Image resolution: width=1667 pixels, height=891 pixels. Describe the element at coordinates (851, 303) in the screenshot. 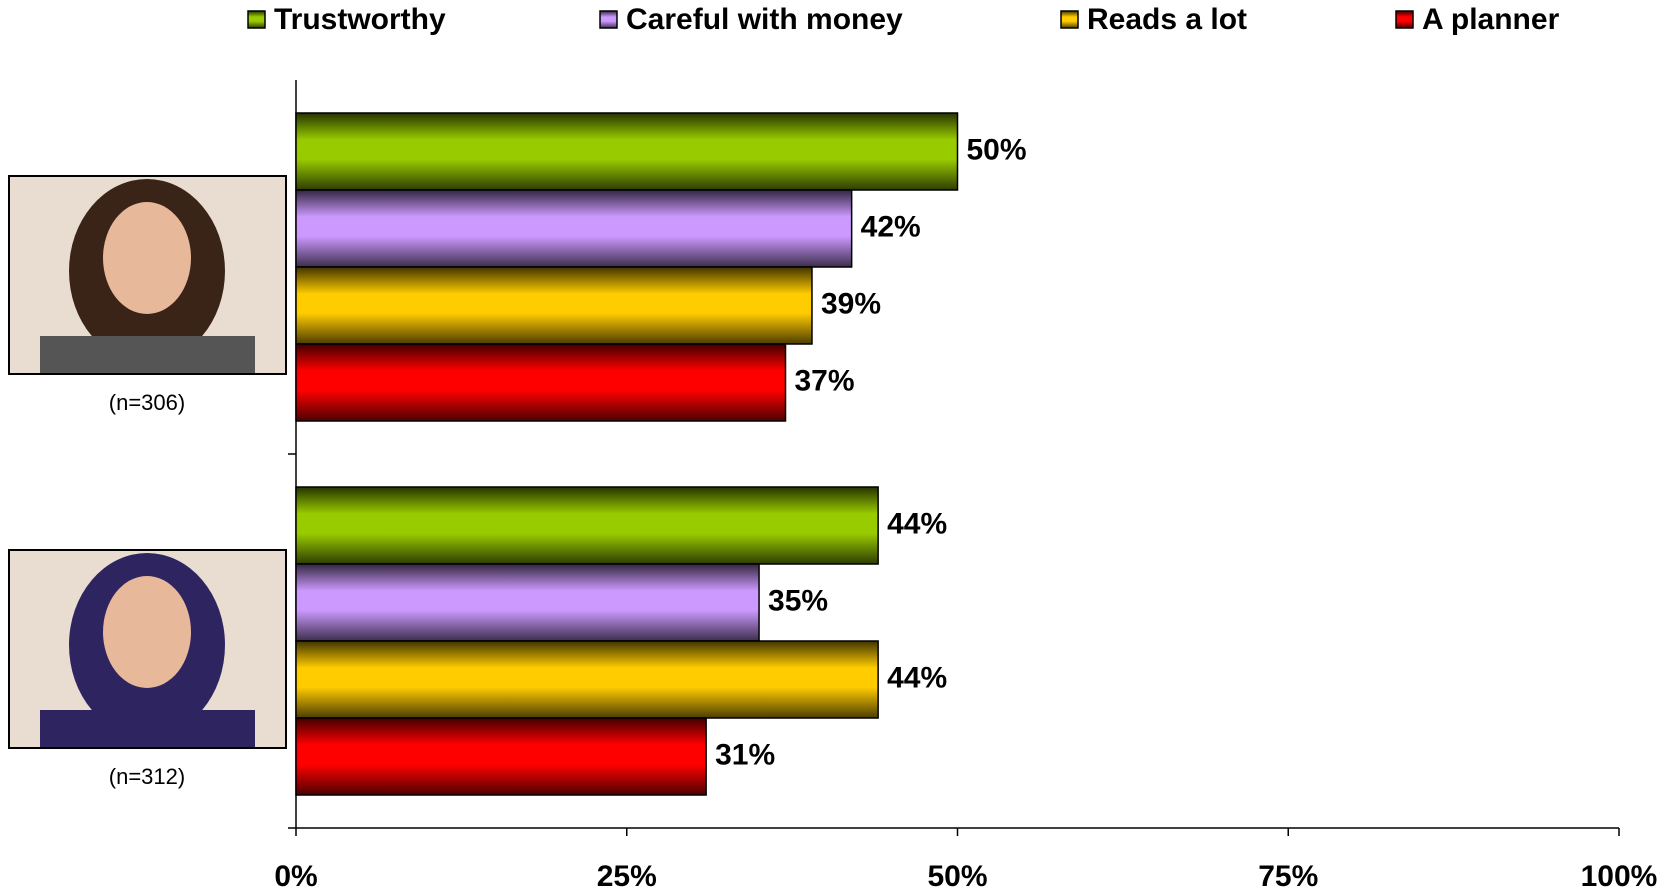

I see `value-label: 39%` at that location.